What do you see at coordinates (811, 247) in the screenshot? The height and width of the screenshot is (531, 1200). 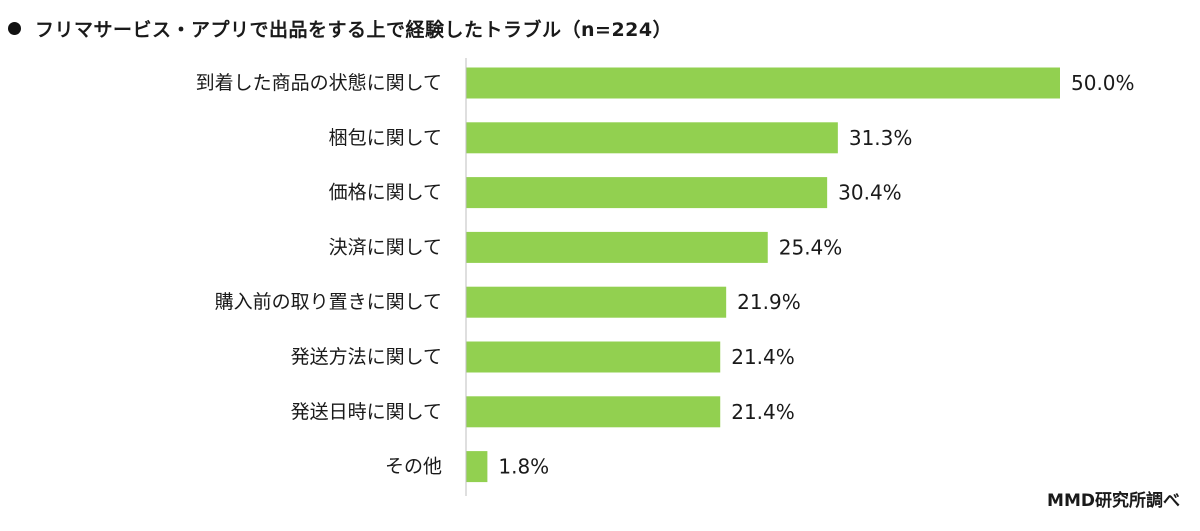 I see `value-label: 25.4%` at bounding box center [811, 247].